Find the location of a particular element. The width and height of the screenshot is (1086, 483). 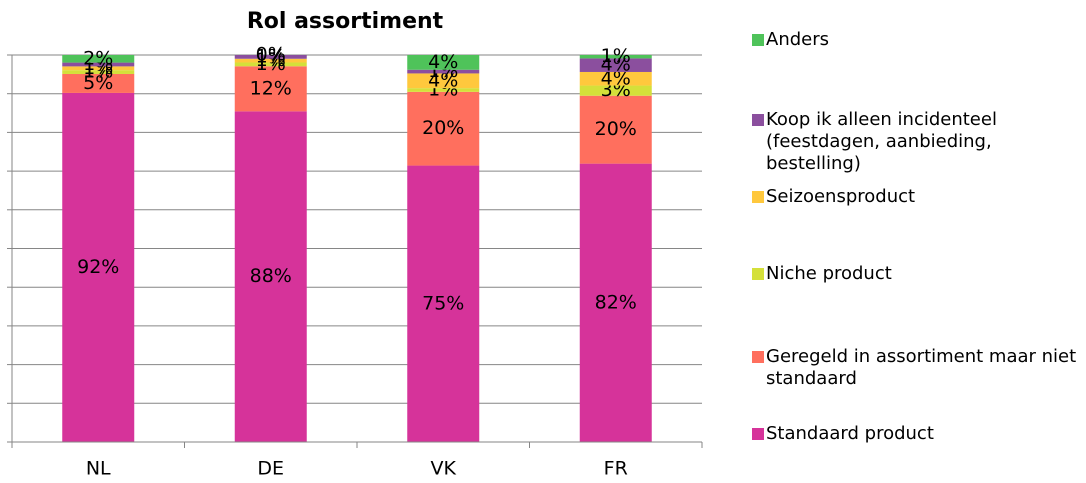

legend-label: Standaard product is located at coordinates (850, 433).